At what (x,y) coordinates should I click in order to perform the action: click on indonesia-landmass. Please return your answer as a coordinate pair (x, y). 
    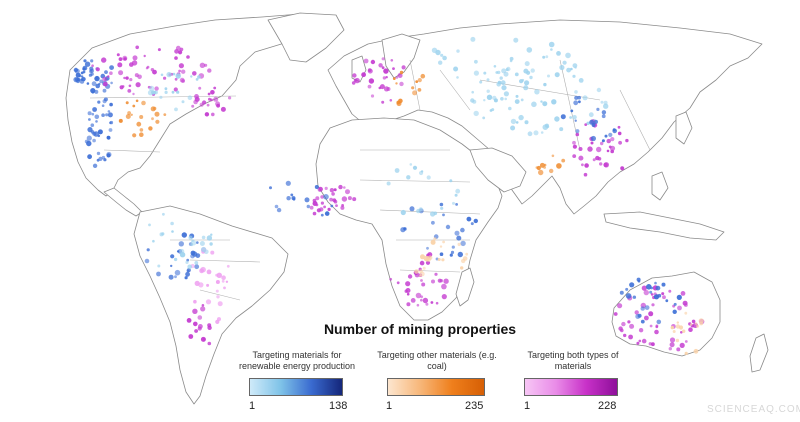
    Looking at the image, I should click on (664, 226).